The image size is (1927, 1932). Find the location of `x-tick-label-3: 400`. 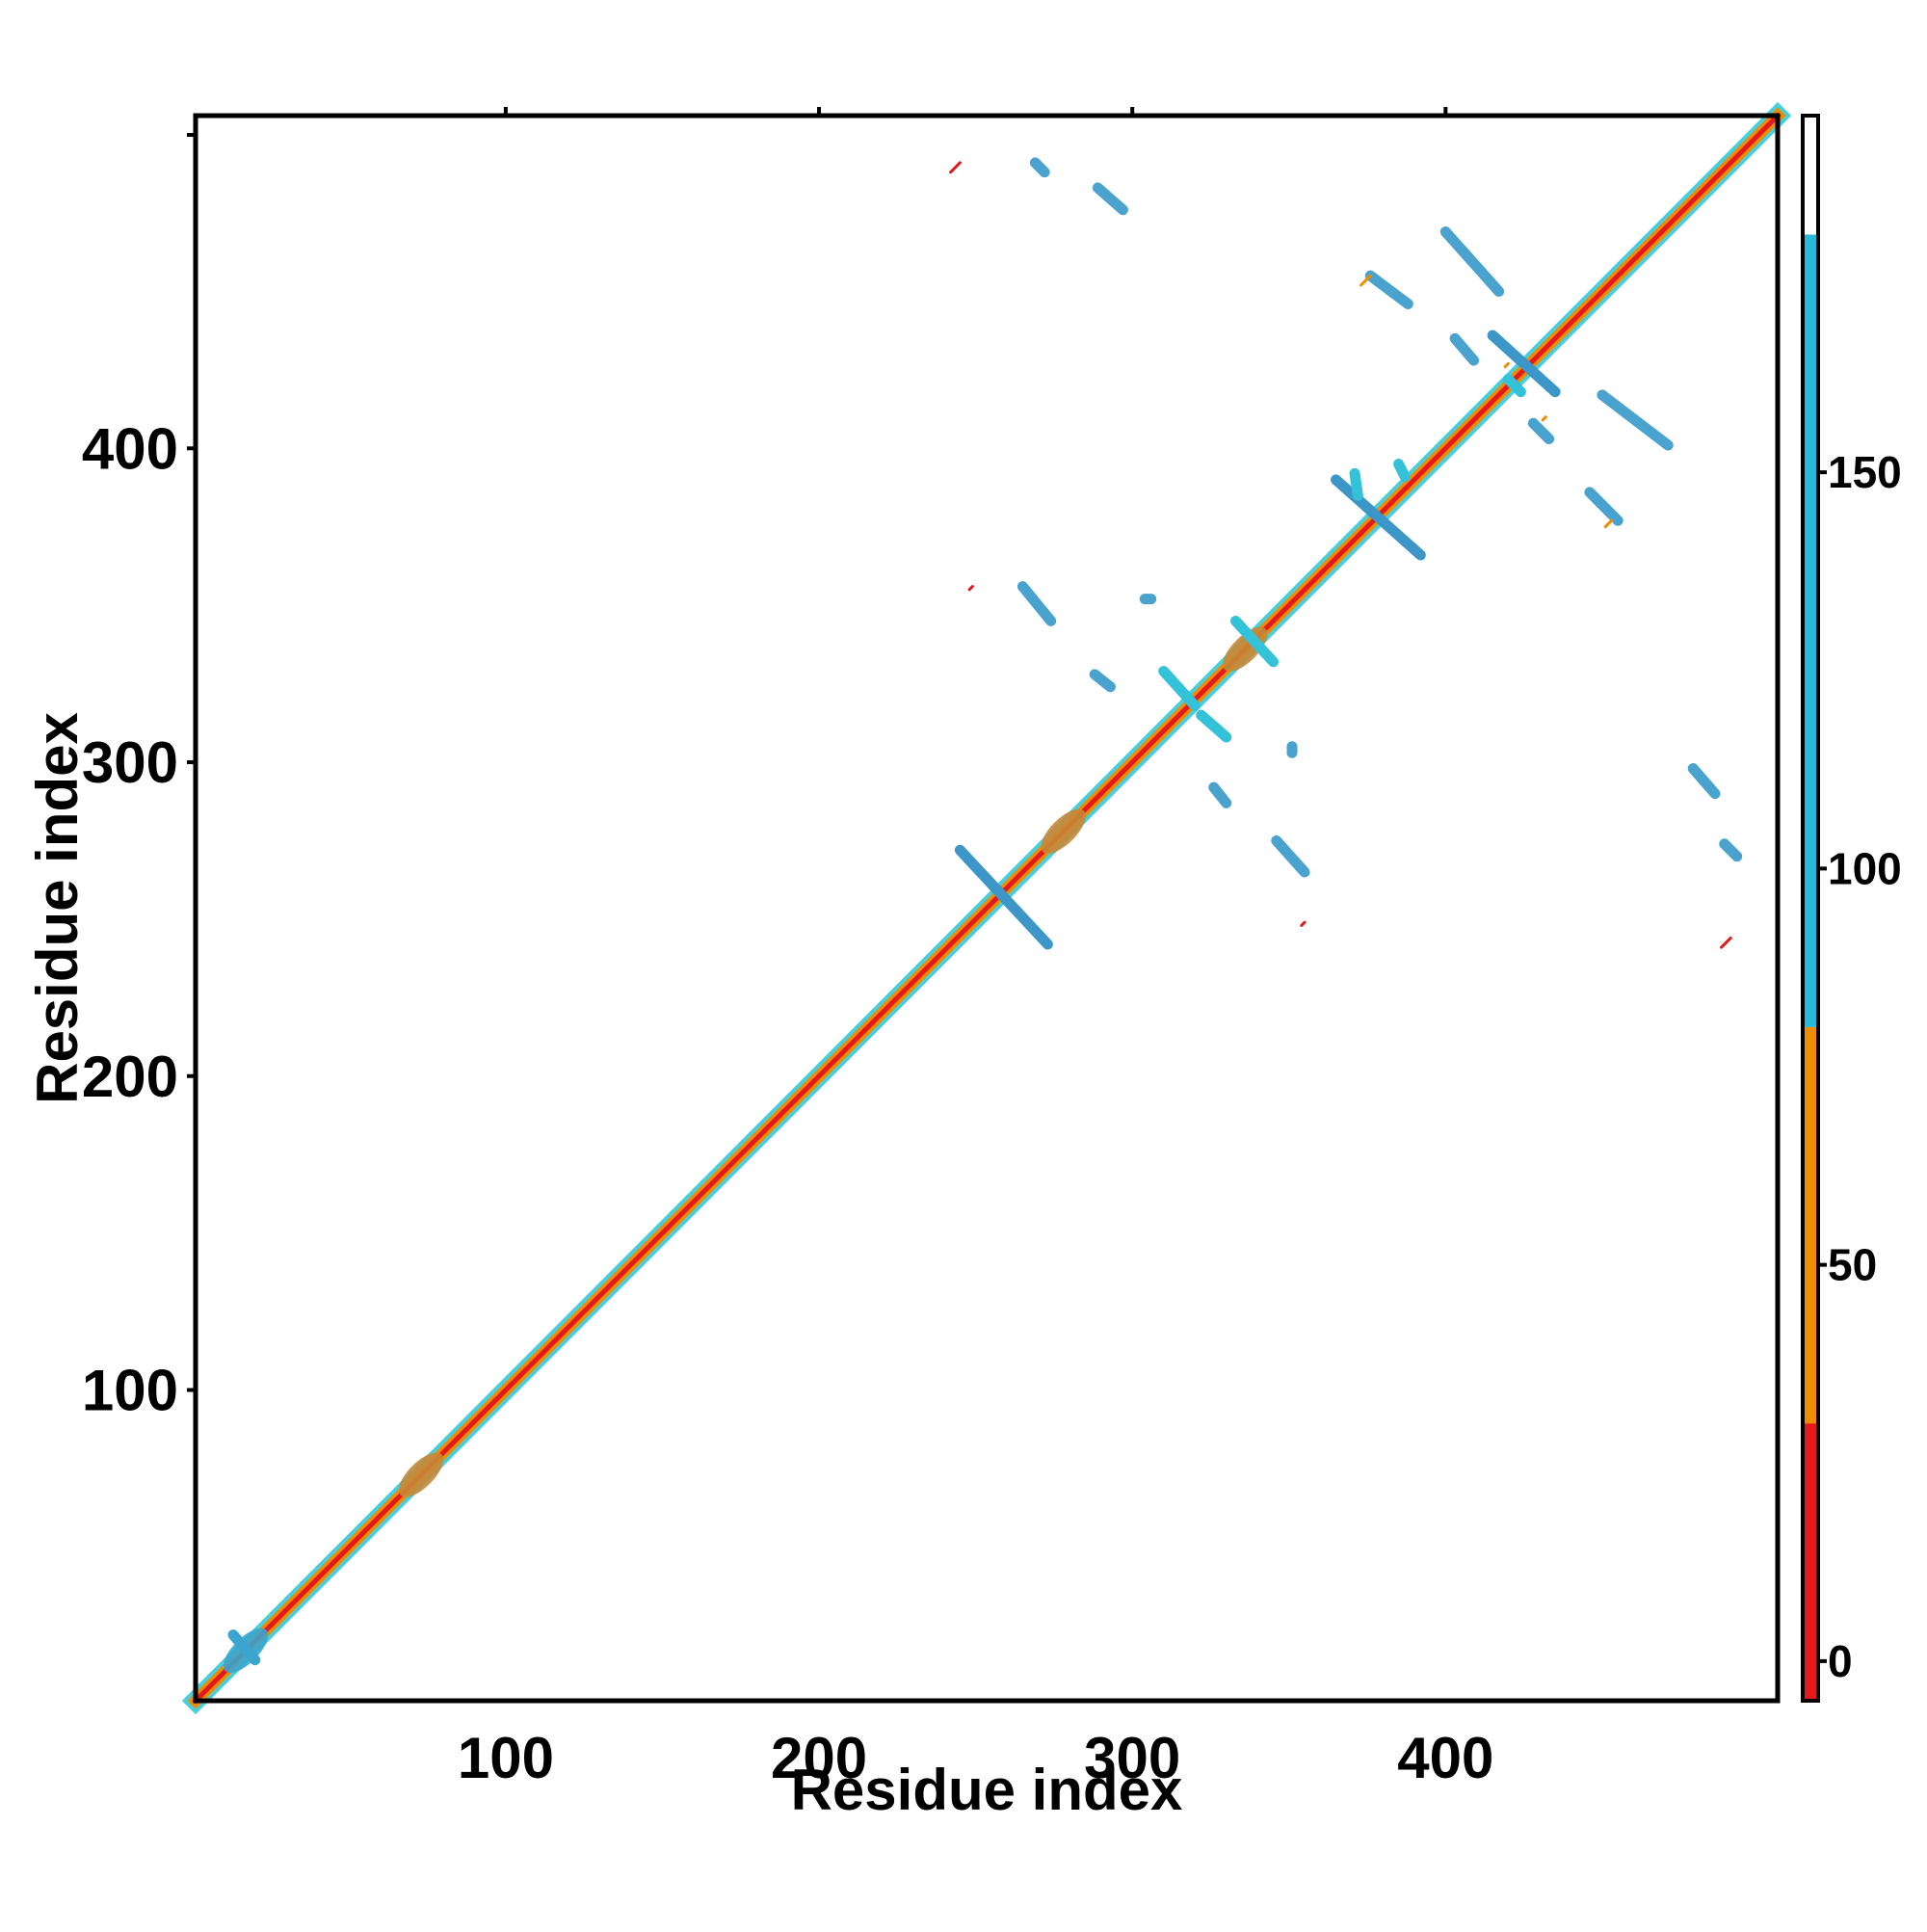

x-tick-label-3: 400 is located at coordinates (1445, 1758).